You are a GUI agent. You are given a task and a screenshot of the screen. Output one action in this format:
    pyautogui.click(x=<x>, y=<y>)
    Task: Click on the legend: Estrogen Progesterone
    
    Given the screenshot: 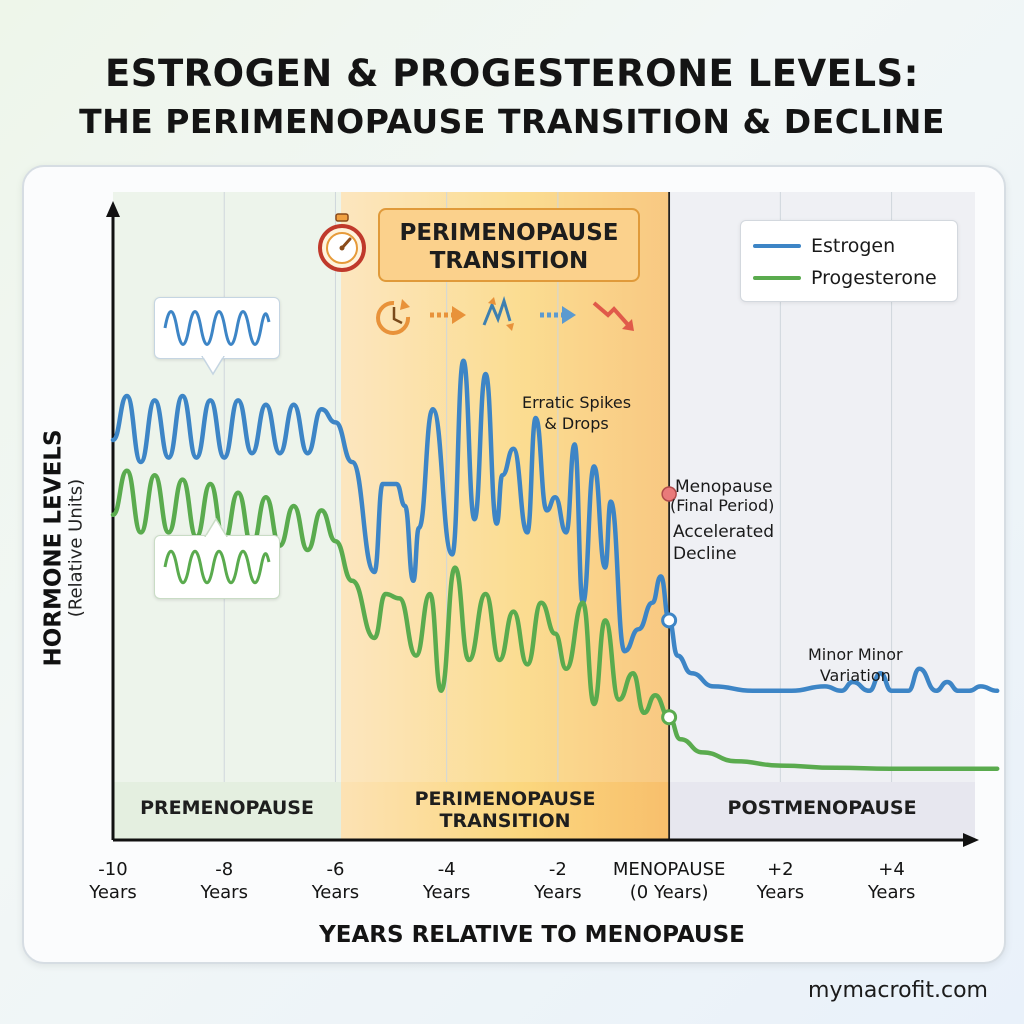 What is the action you would take?
    pyautogui.click(x=849, y=261)
    